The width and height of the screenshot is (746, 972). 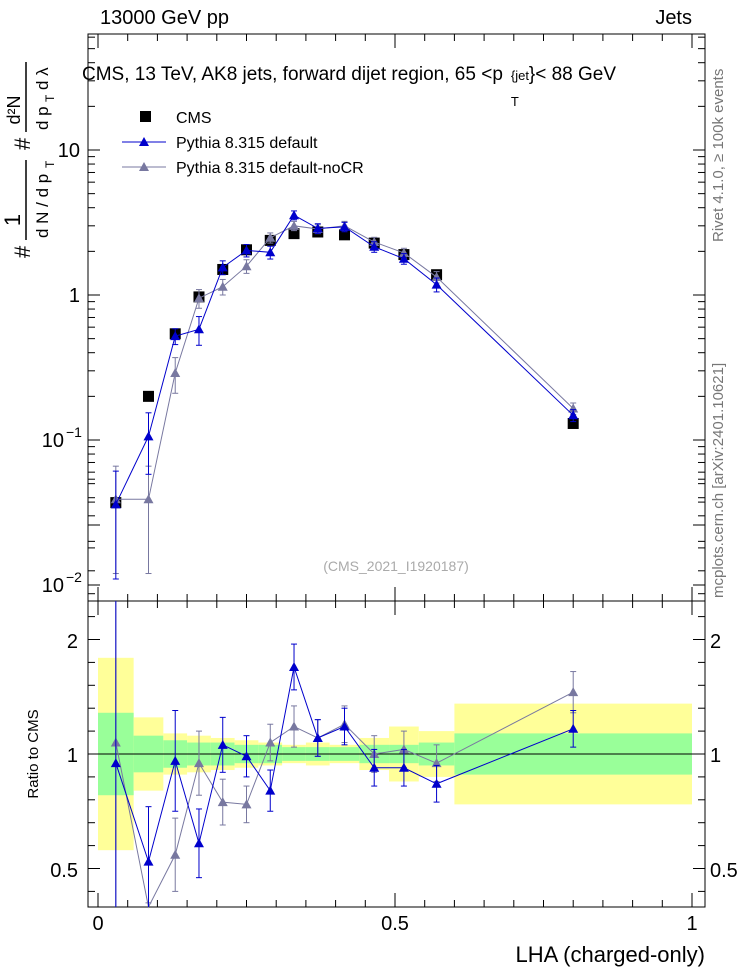 I want to click on xtick-label-0: 0, so click(x=97, y=924).